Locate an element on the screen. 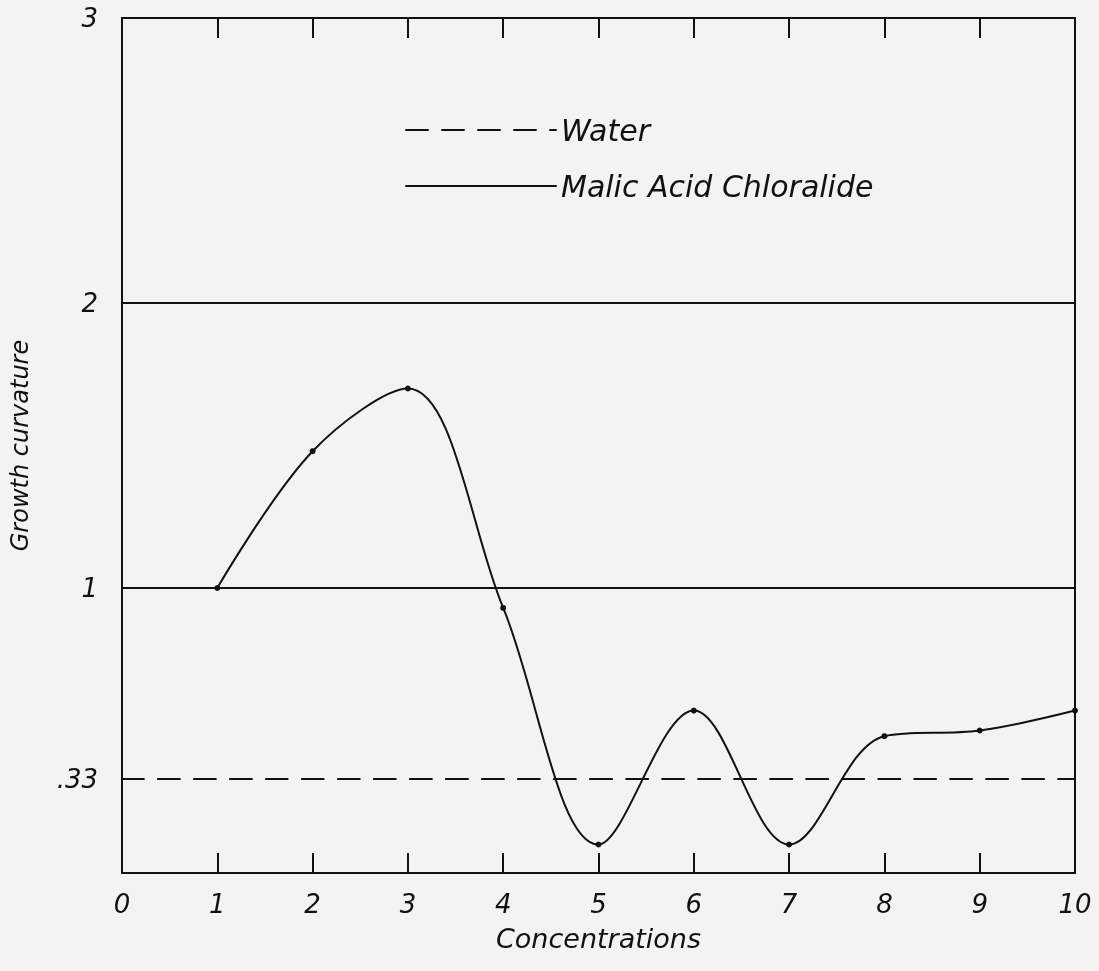 This screenshot has width=1099, height=971. y-tick-label: 3 is located at coordinates (89, 18).